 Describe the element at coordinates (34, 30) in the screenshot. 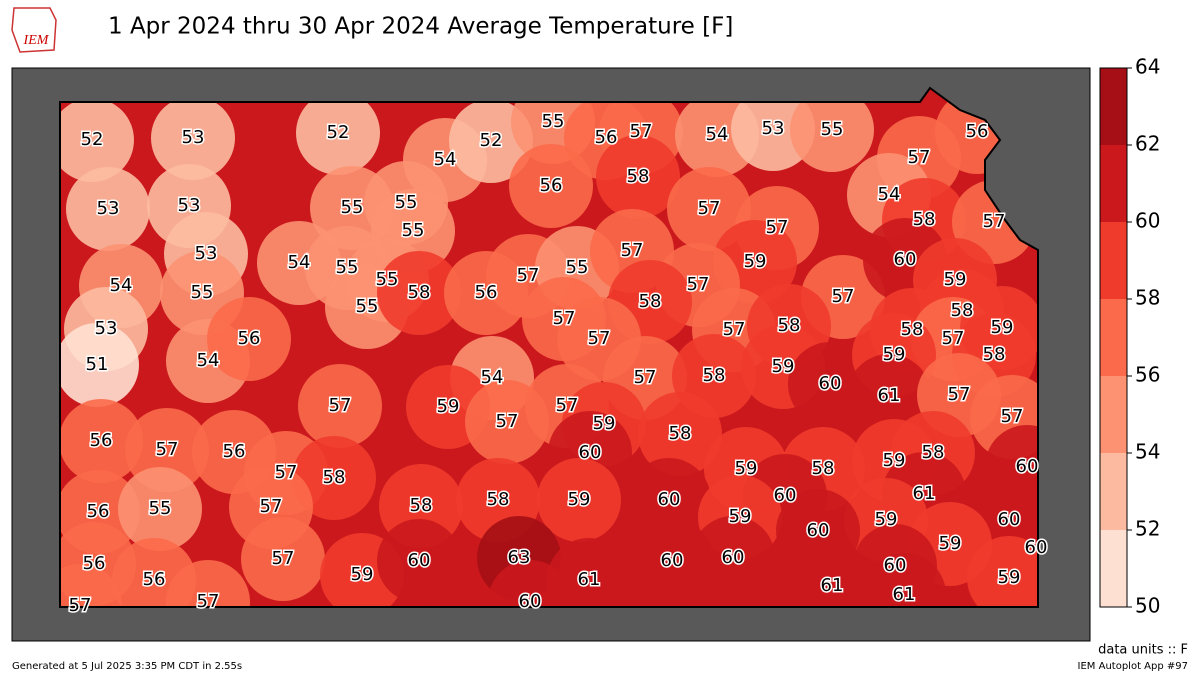

I see `logo: IEM` at that location.